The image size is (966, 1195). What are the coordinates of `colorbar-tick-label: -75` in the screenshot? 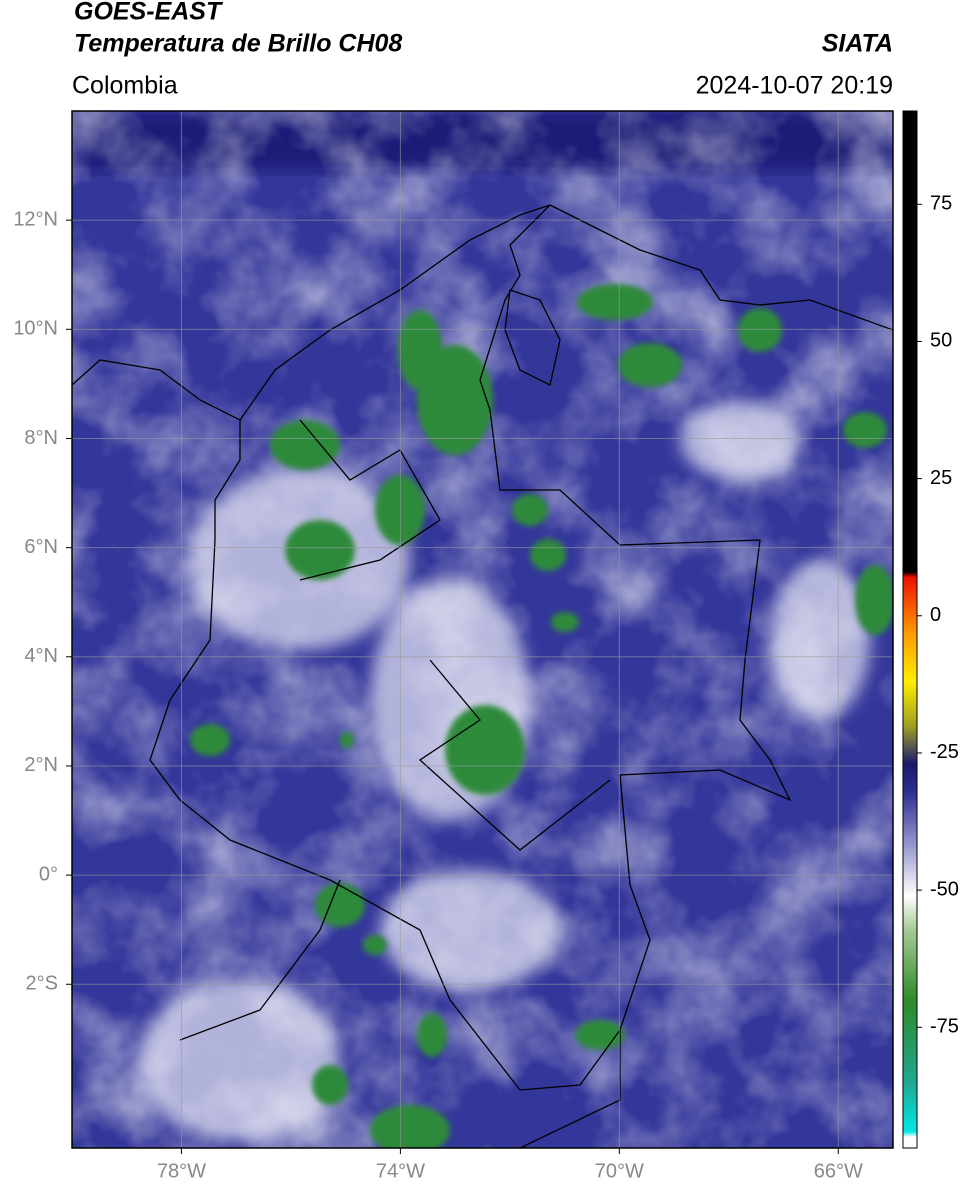 It's located at (944, 1027).